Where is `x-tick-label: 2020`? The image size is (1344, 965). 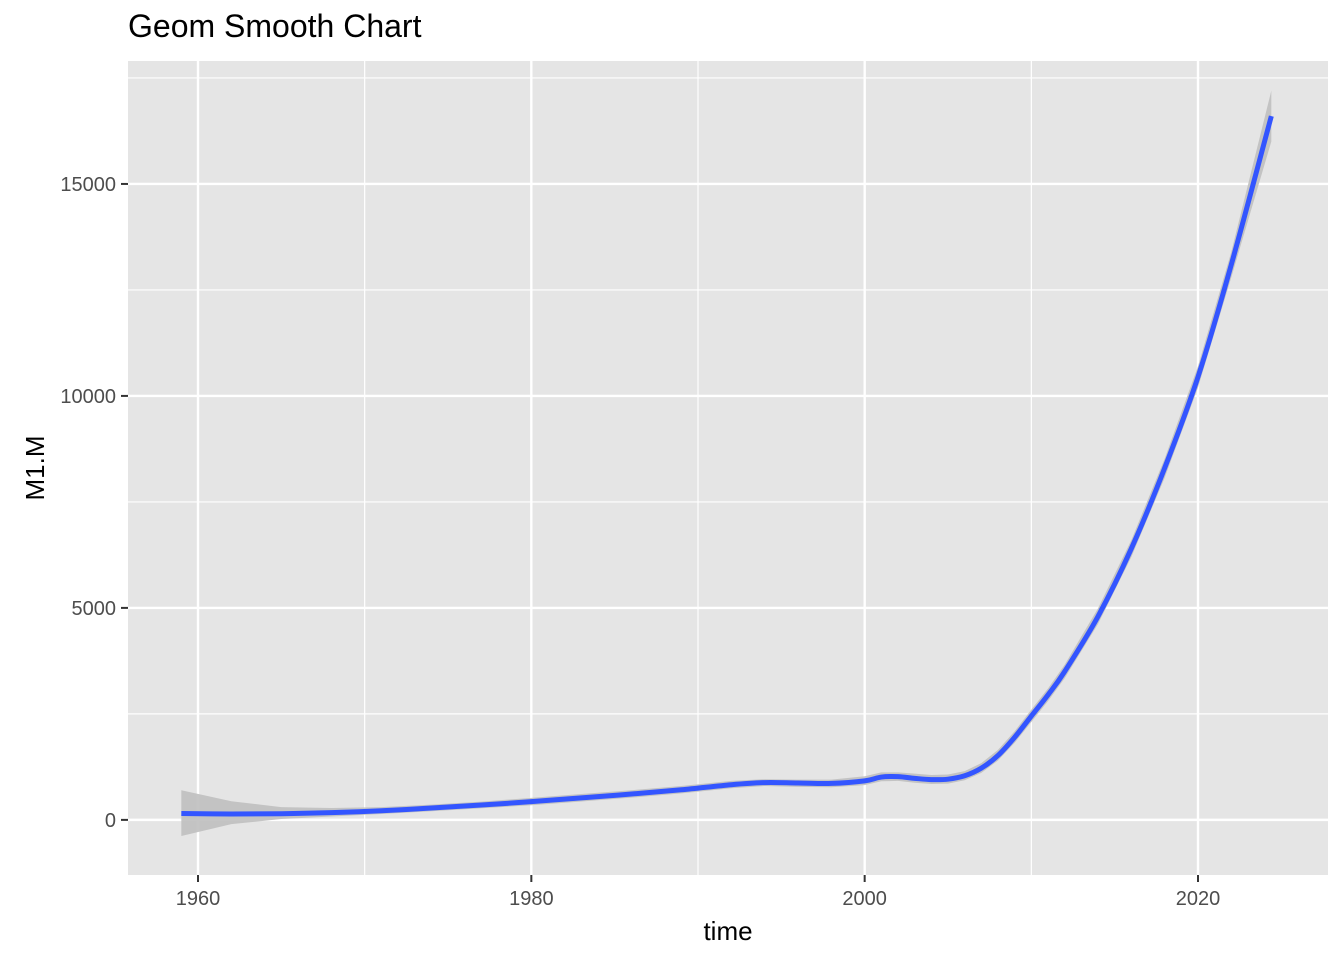 x-tick-label: 2020 is located at coordinates (1198, 899).